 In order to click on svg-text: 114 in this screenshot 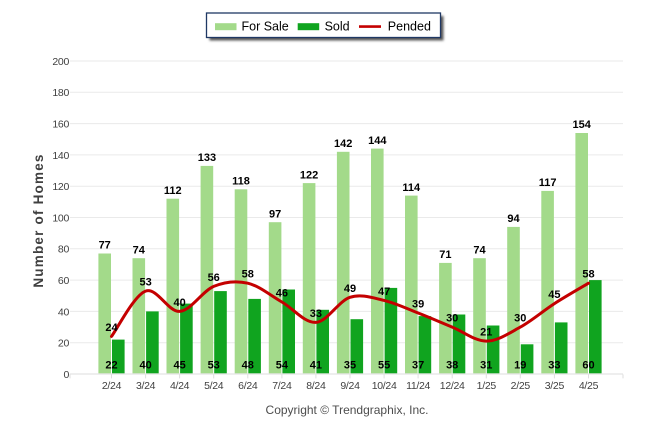, I will do `click(411, 188)`.